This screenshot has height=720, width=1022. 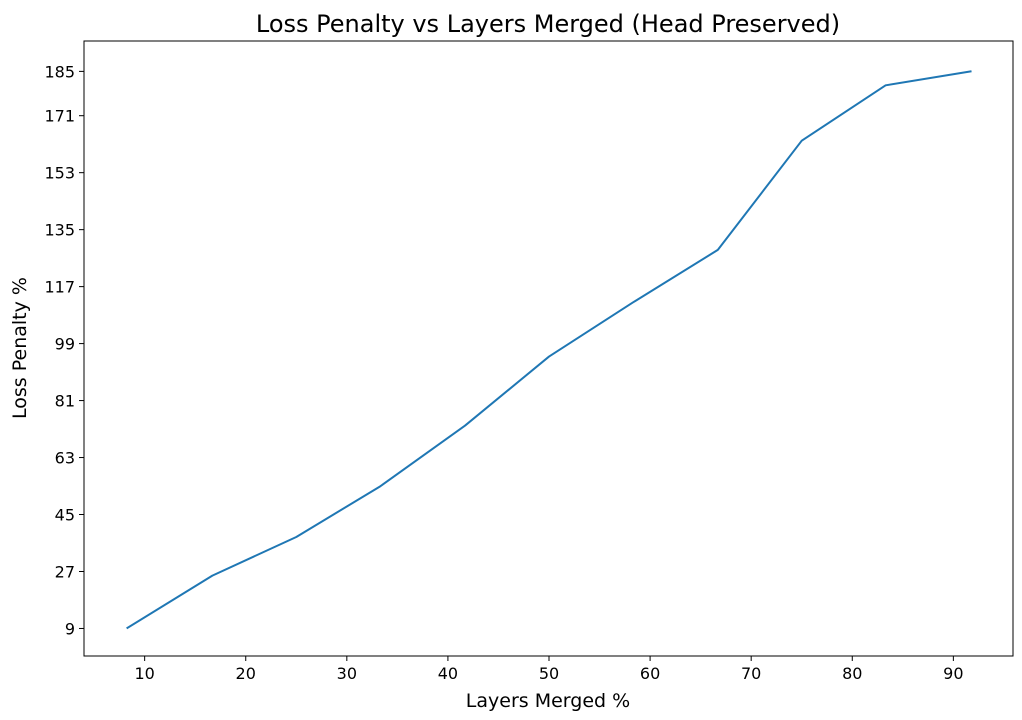 I want to click on y-axis-label: Loss Penalty %, so click(x=20, y=348).